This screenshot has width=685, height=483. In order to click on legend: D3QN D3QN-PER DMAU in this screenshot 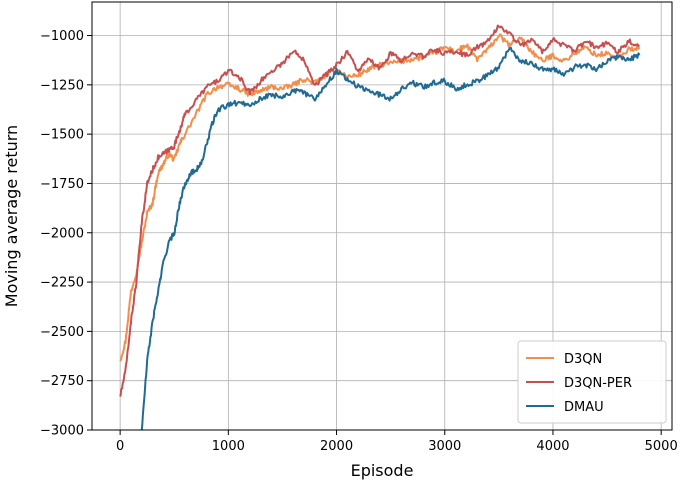, I will do `click(592, 382)`.